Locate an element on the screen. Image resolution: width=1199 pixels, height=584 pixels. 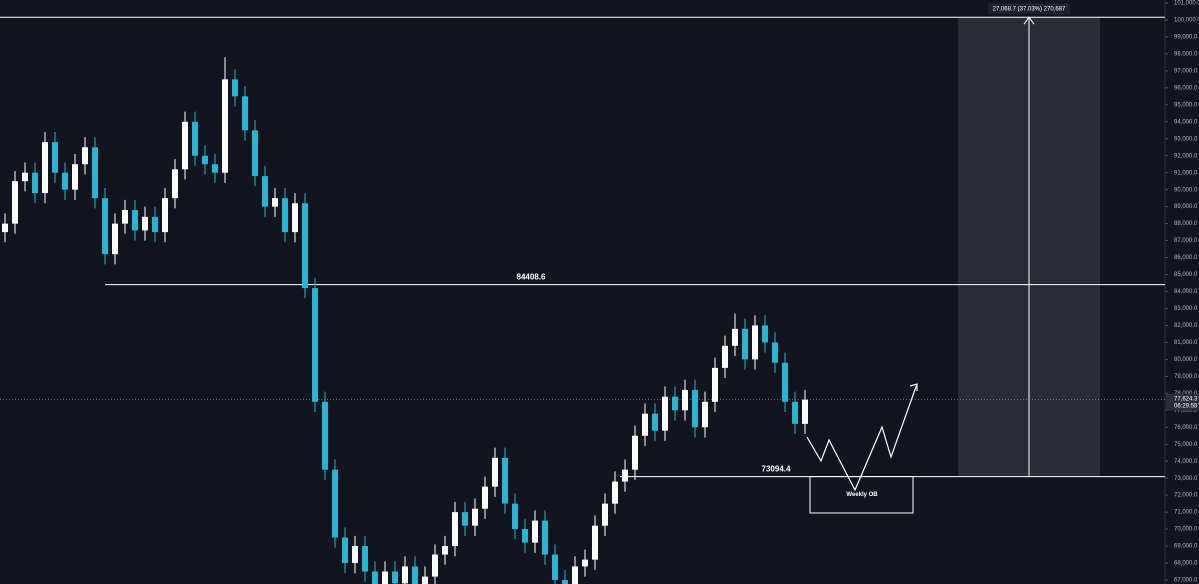
y-tick-label: 91,000.0 is located at coordinates (1186, 173).